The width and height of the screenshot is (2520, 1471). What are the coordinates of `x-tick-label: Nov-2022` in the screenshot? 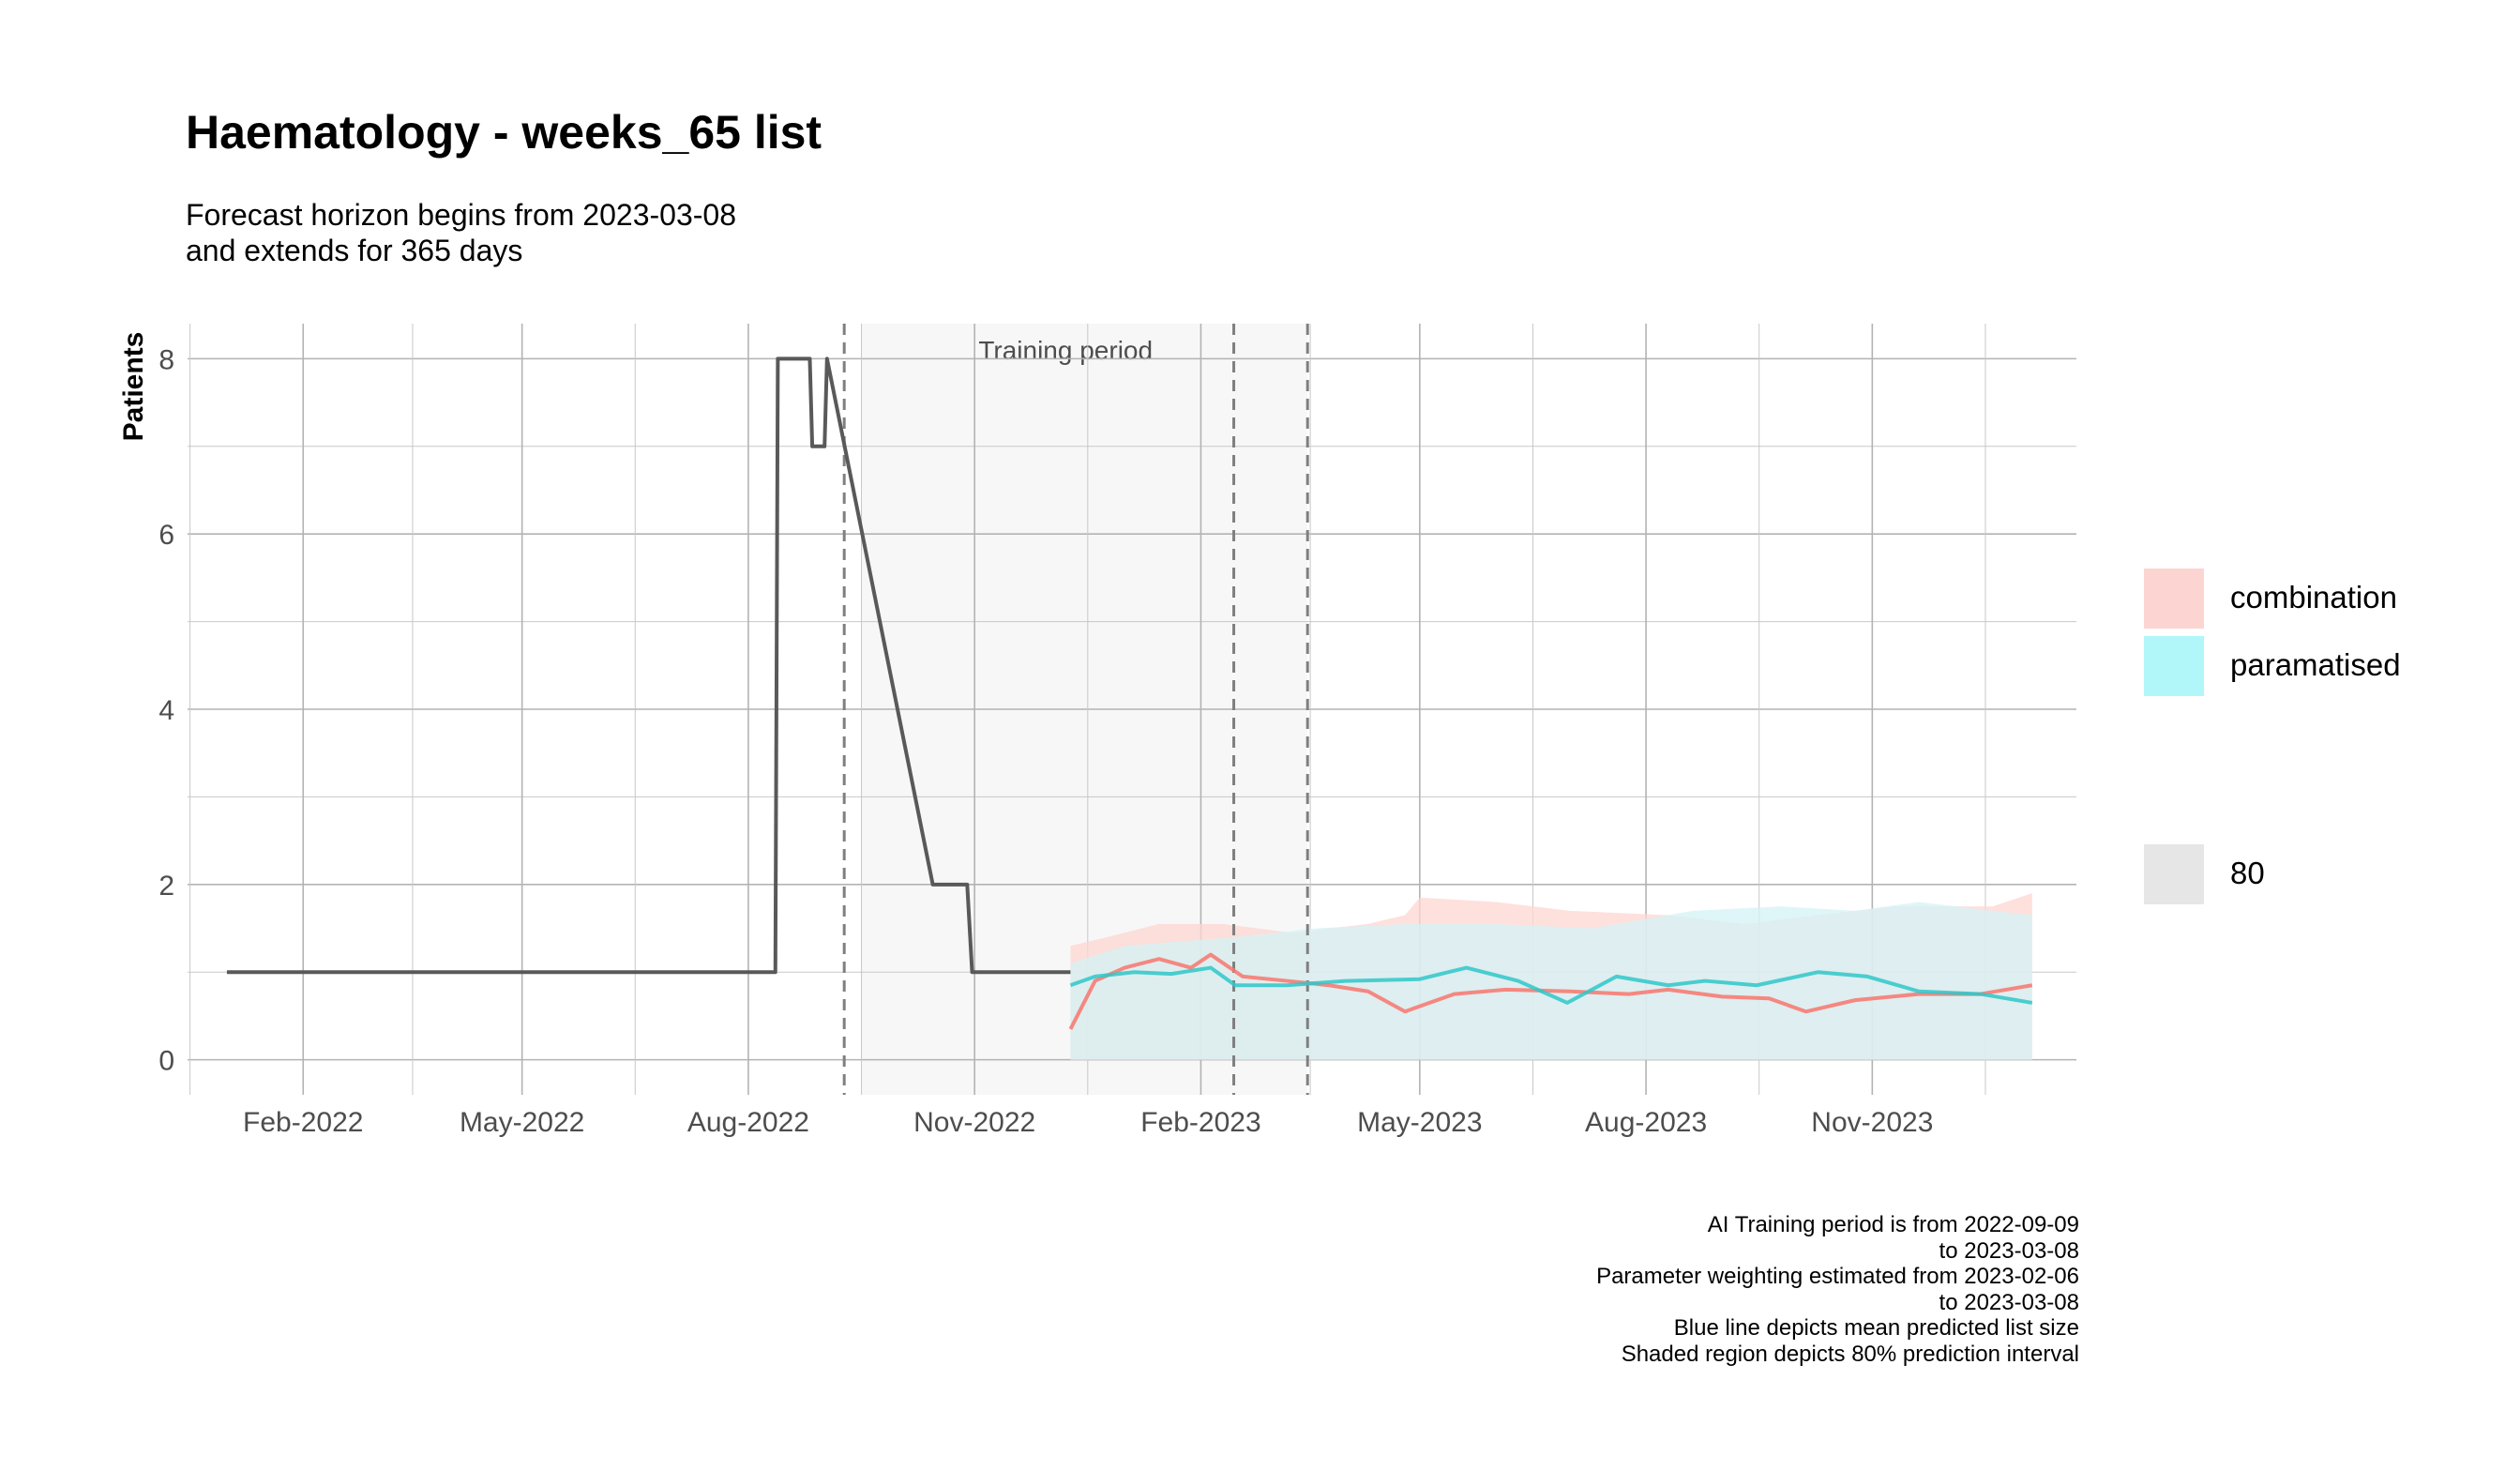 It's located at (974, 1122).